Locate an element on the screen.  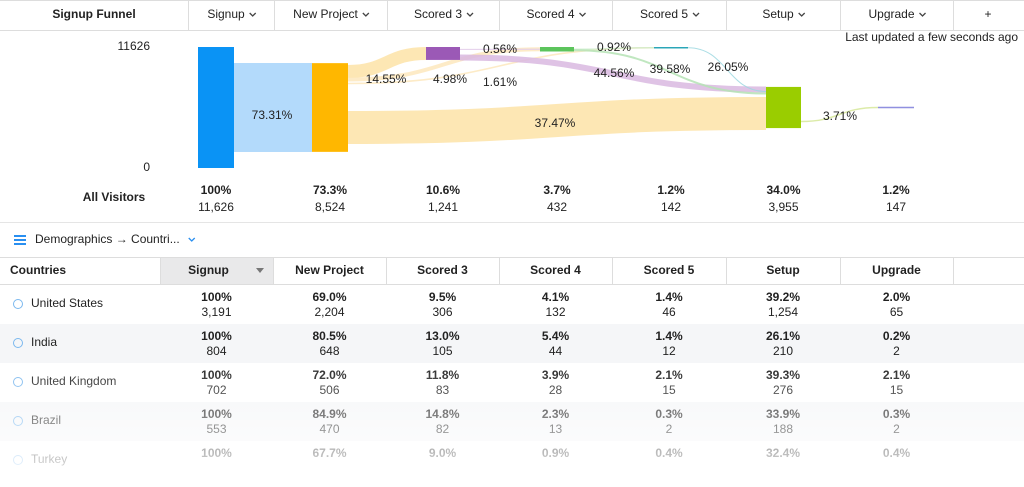
cell-count: 46 is located at coordinates (669, 312).